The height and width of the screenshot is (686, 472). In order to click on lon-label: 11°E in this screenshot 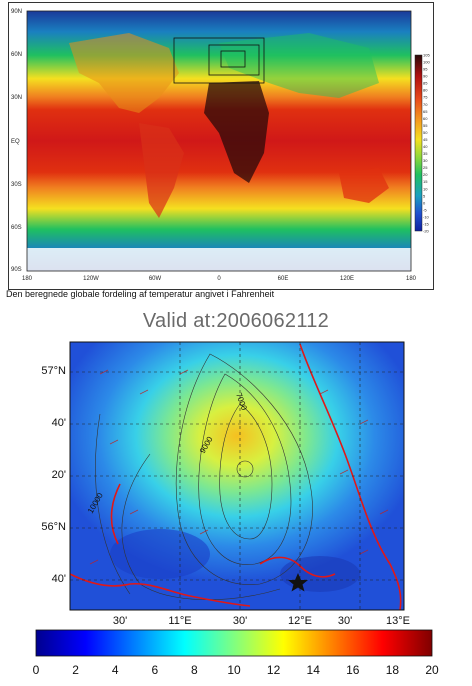, I will do `click(179, 621)`.